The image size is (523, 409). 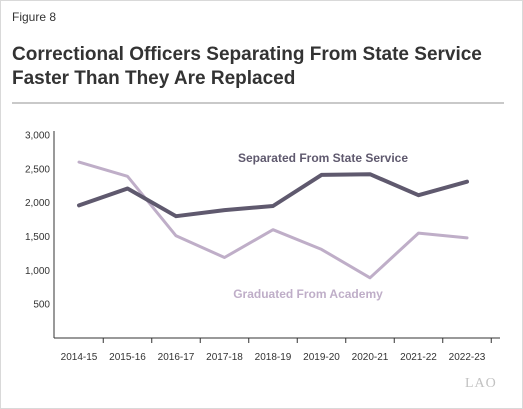 I want to click on x-tick-label: 2021-22, so click(x=418, y=357).